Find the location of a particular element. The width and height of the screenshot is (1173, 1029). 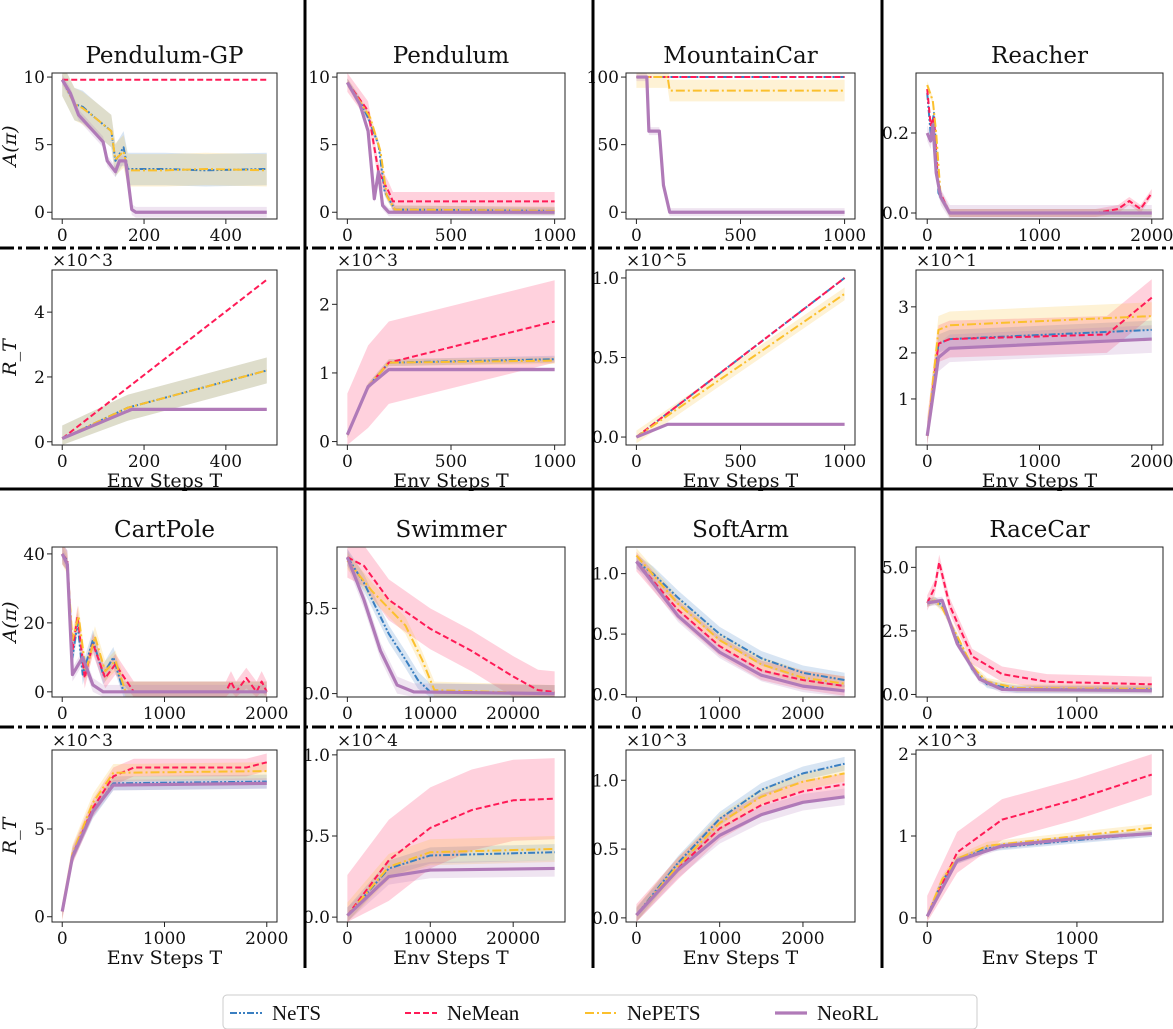

legend-label-nepets: NePETS is located at coordinates (664, 1013).